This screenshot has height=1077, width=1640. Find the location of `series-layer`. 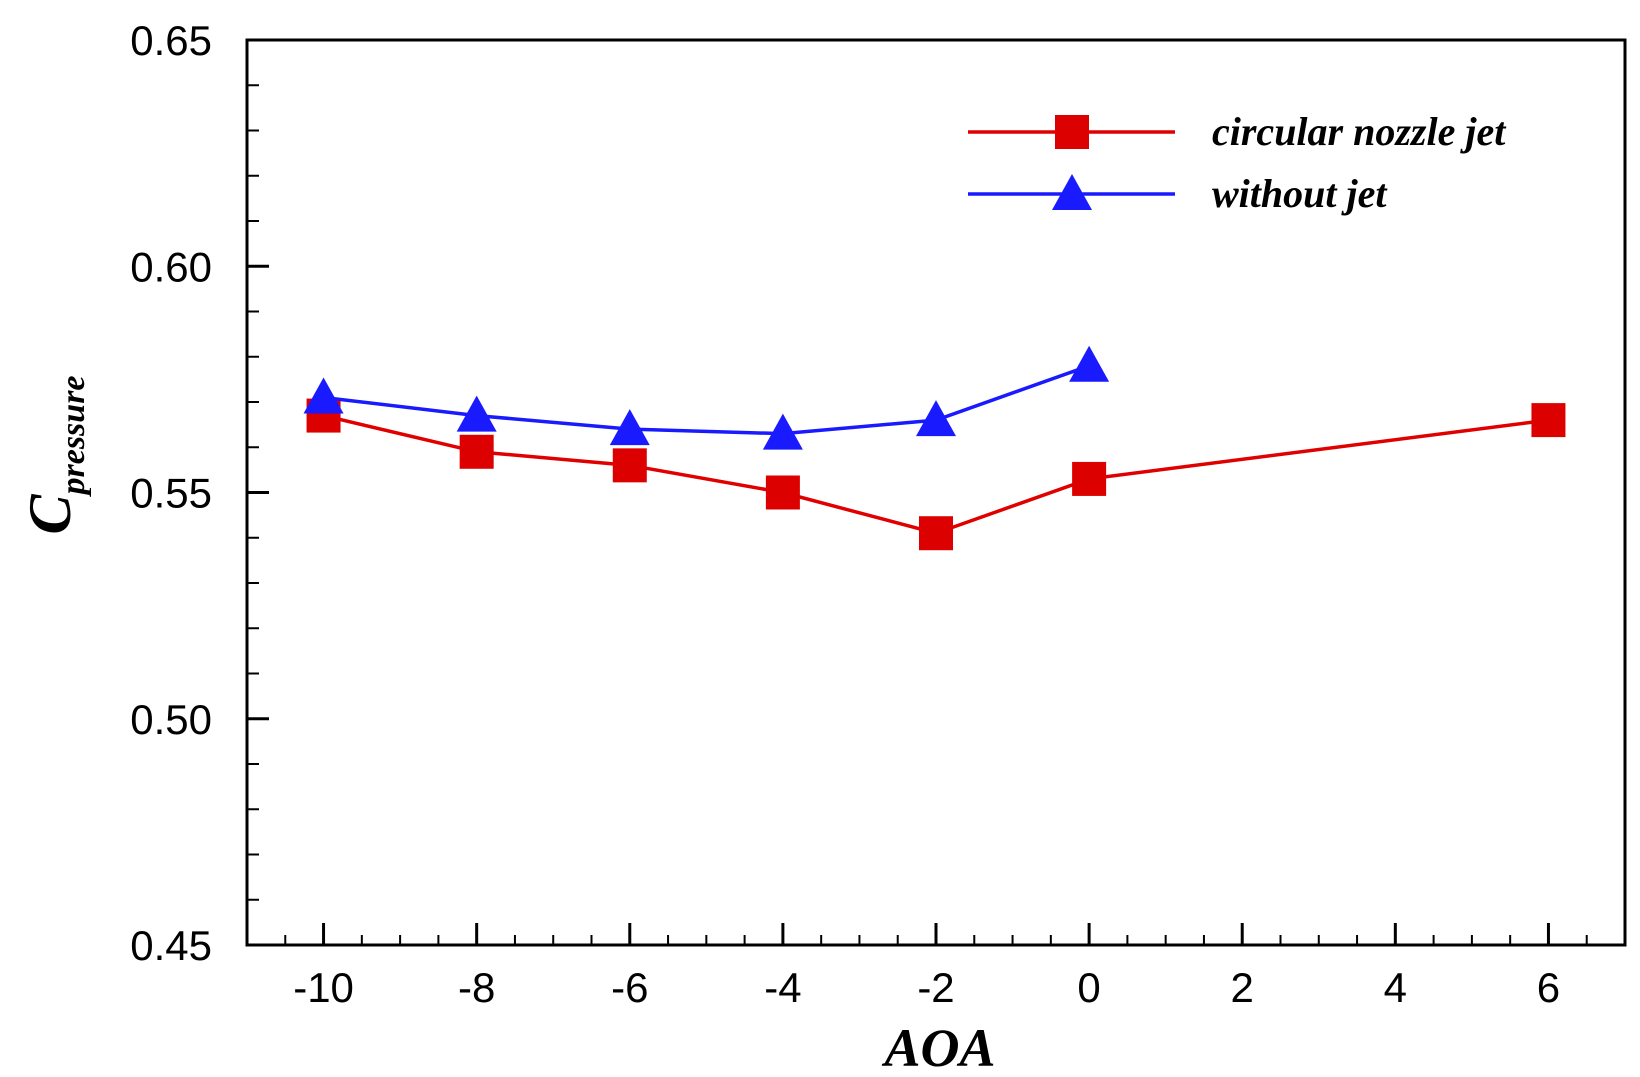

series-layer is located at coordinates (934, 448).